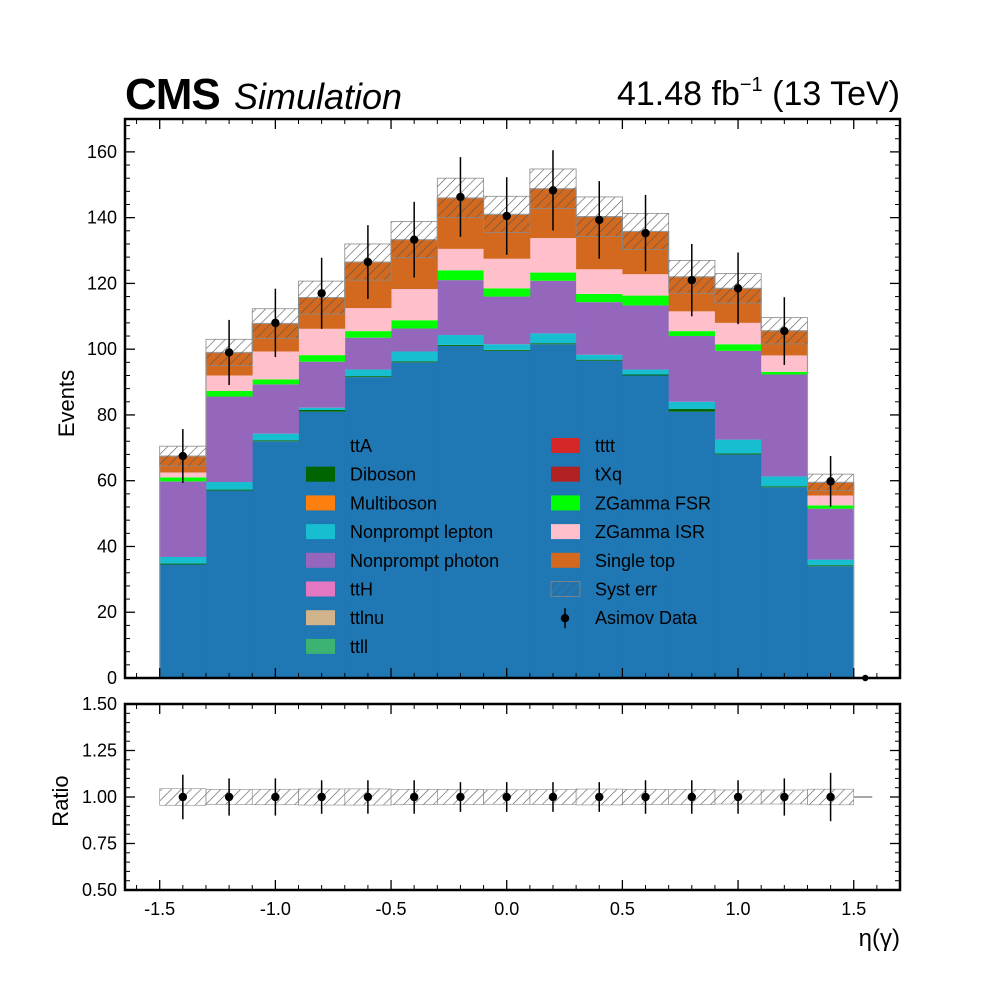 The image size is (1000, 1000). I want to click on luminosity-label: 41.48 fb−1 (13 TeV), so click(758, 94).